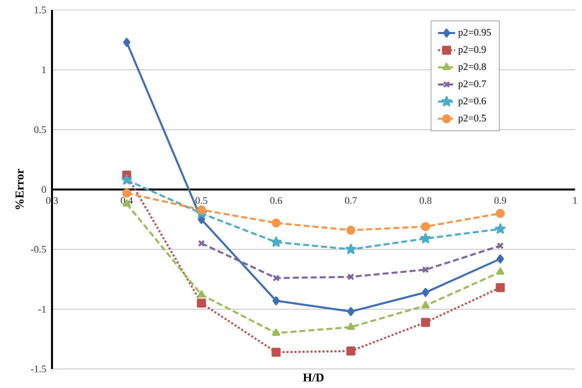 The height and width of the screenshot is (388, 582). I want to click on x-tick-label: 0.6, so click(276, 200).